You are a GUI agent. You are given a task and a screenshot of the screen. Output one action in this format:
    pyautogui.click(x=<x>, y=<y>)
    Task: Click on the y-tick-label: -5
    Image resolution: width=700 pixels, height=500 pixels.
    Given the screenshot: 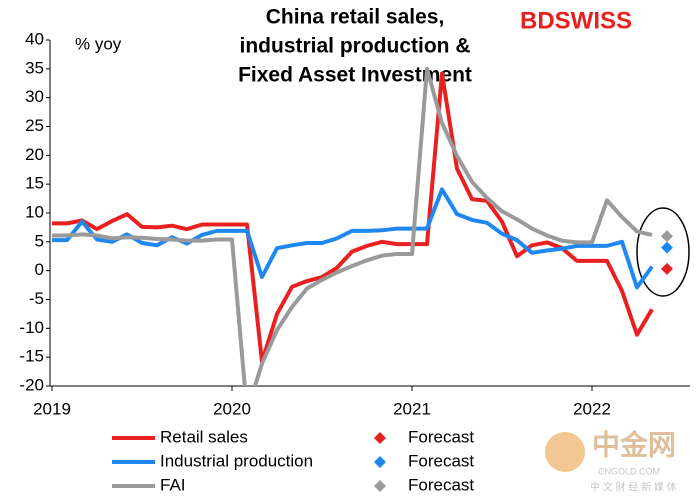 What is the action you would take?
    pyautogui.click(x=36, y=298)
    